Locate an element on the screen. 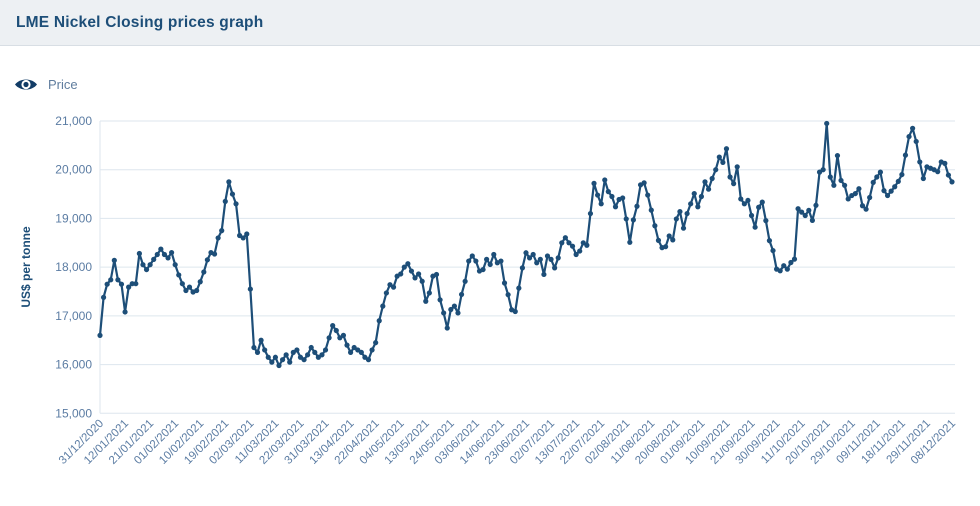 This screenshot has height=506, width=980. y-tick-label: 15,000 is located at coordinates (73, 413).